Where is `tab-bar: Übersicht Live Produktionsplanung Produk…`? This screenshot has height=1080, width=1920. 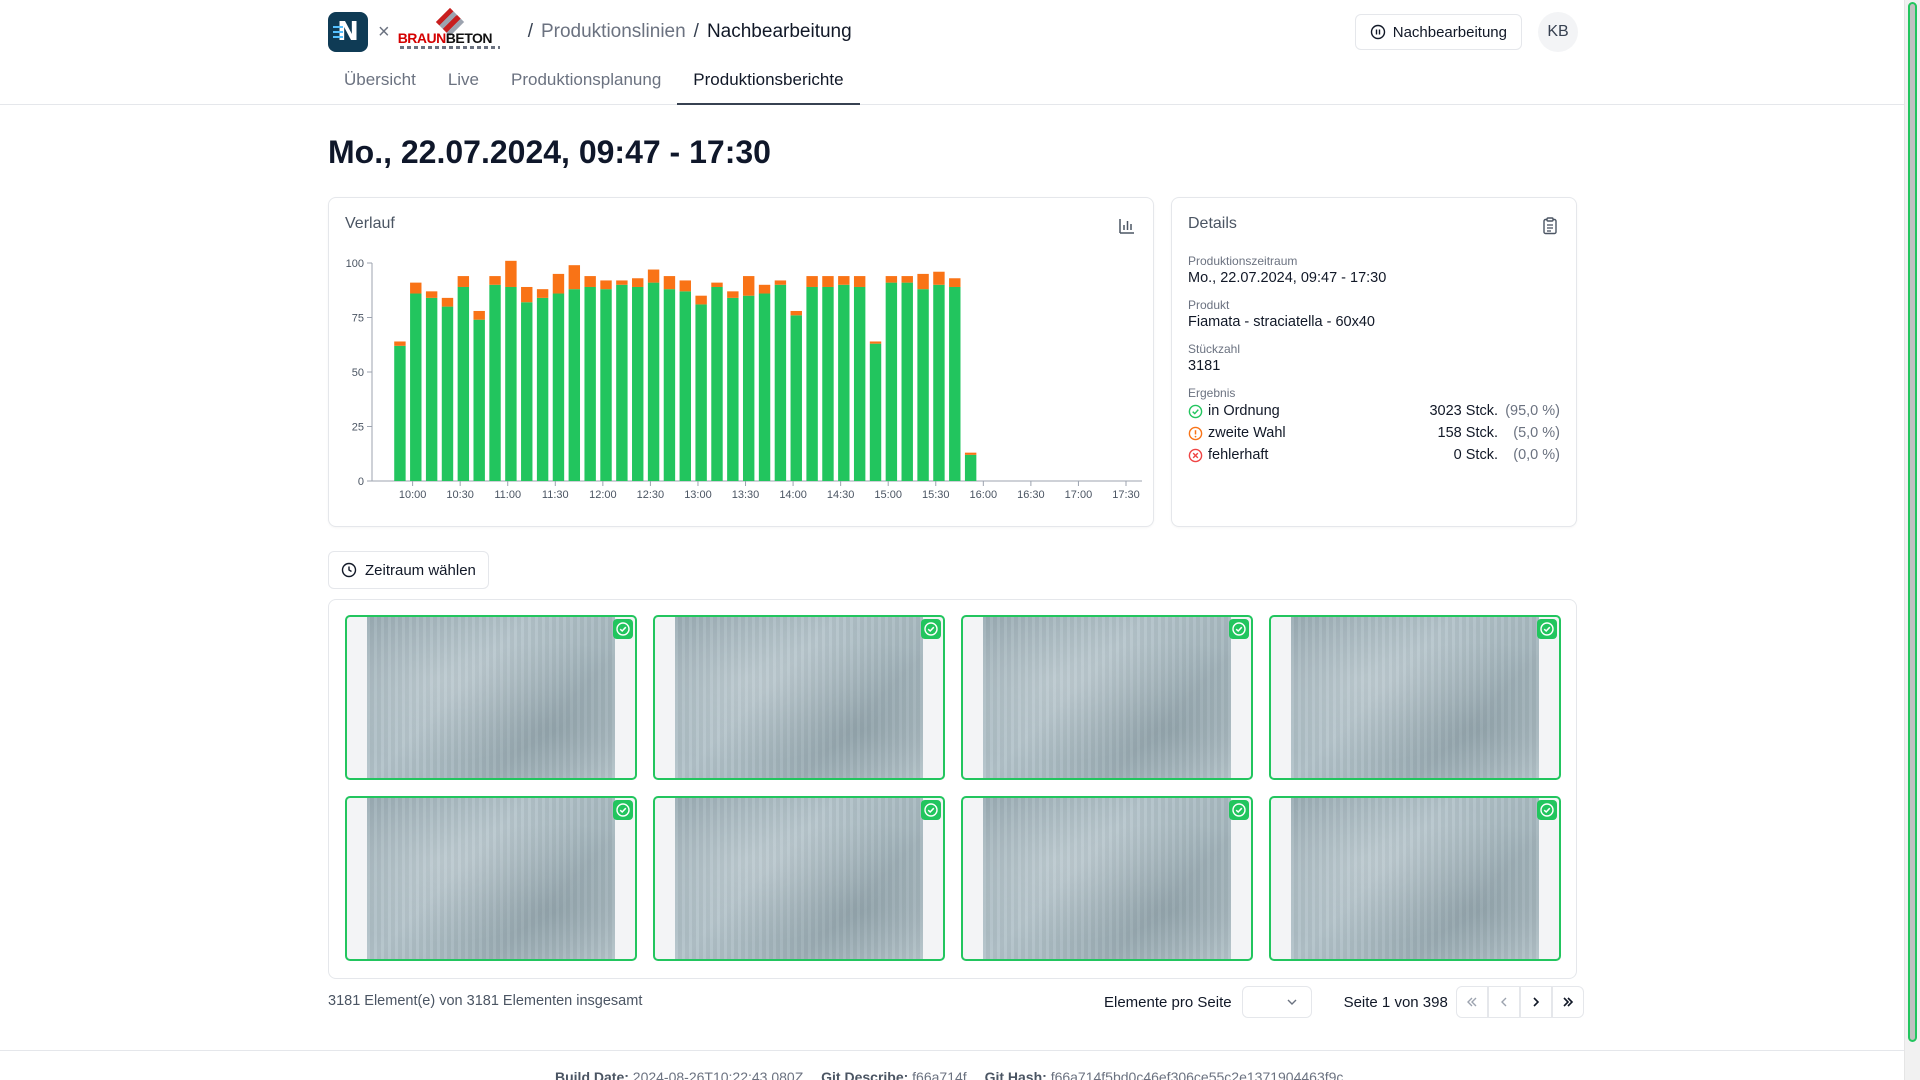 tab-bar: Übersicht Live Produktionsplanung Produk… is located at coordinates (594, 83).